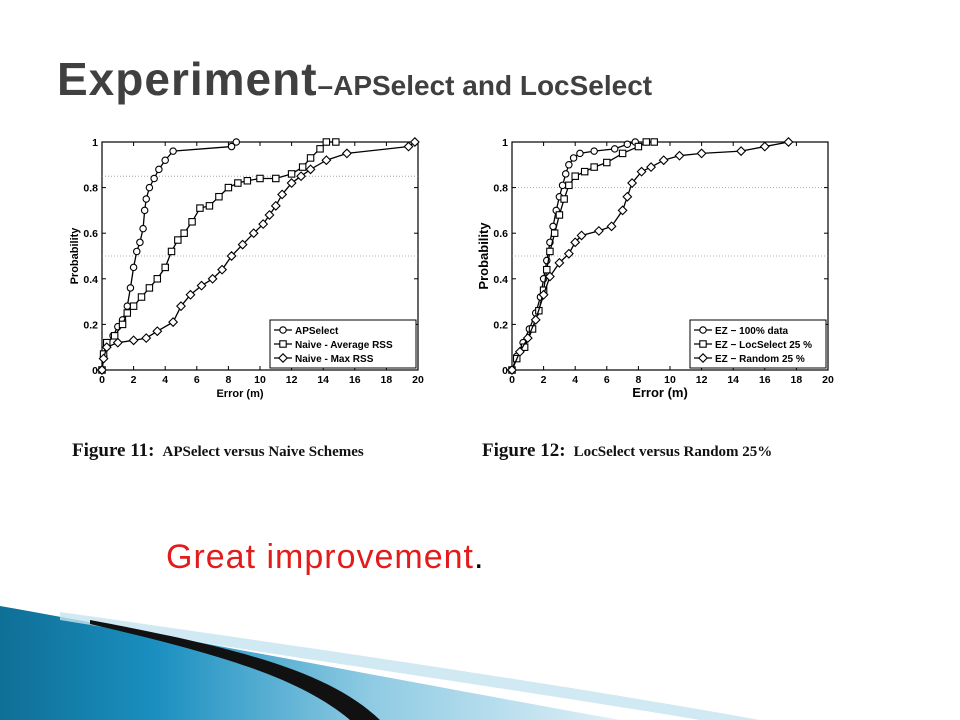 The height and width of the screenshot is (720, 960). Describe the element at coordinates (90, 325) in the screenshot. I see `y-tick-label: 0.2` at that location.